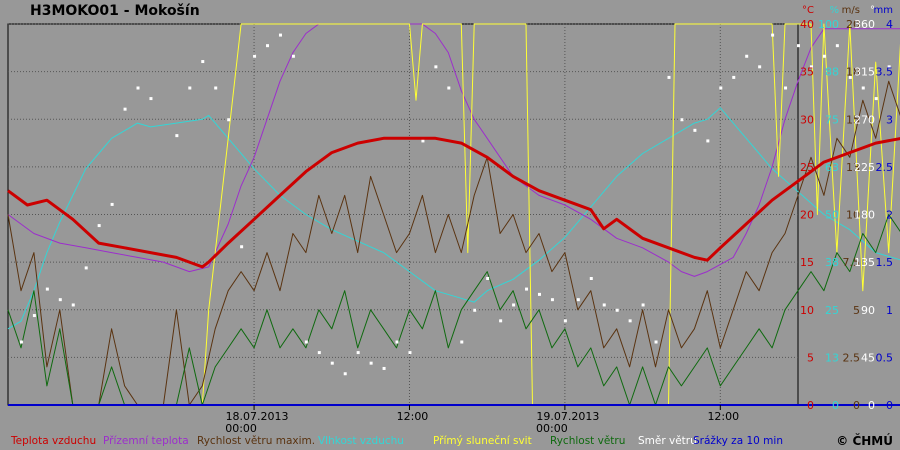 The image size is (900, 450). Describe the element at coordinates (832, 119) in the screenshot. I see `y-tick-label: 75` at that location.